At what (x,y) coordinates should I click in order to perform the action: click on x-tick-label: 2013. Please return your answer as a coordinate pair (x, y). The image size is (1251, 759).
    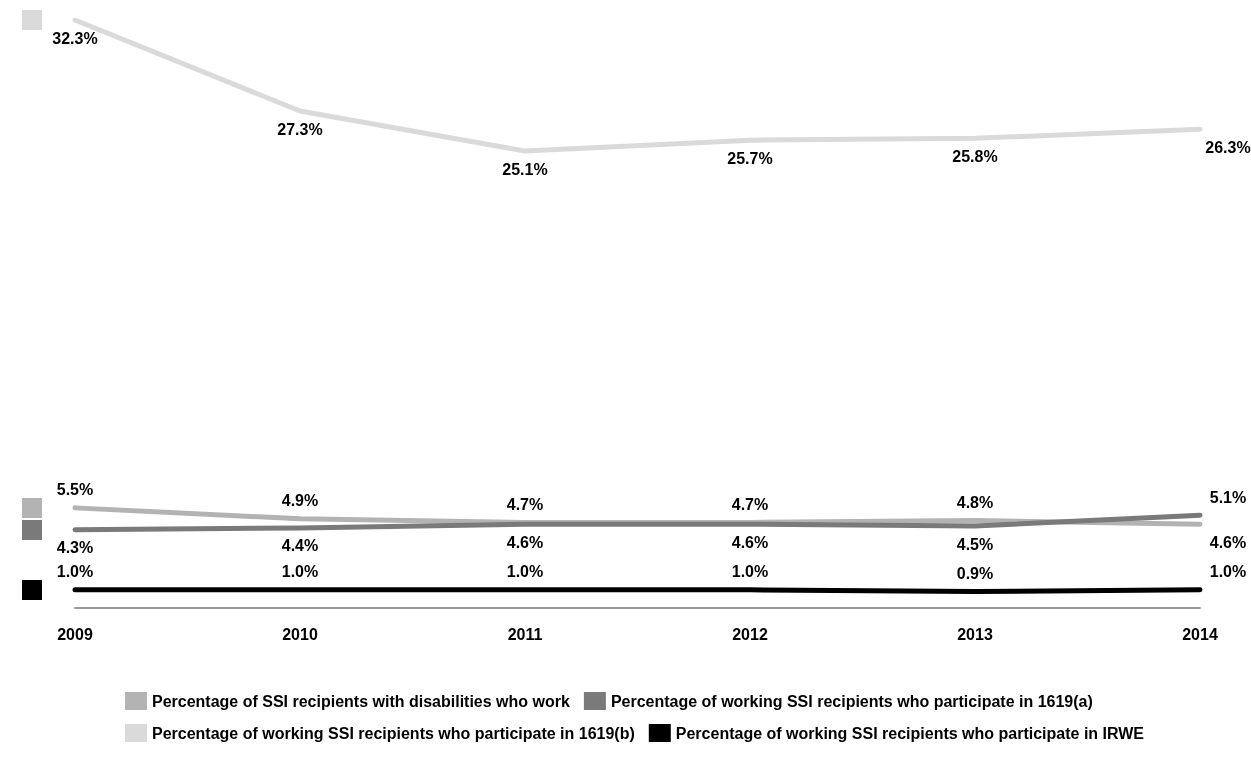
    Looking at the image, I should click on (975, 634).